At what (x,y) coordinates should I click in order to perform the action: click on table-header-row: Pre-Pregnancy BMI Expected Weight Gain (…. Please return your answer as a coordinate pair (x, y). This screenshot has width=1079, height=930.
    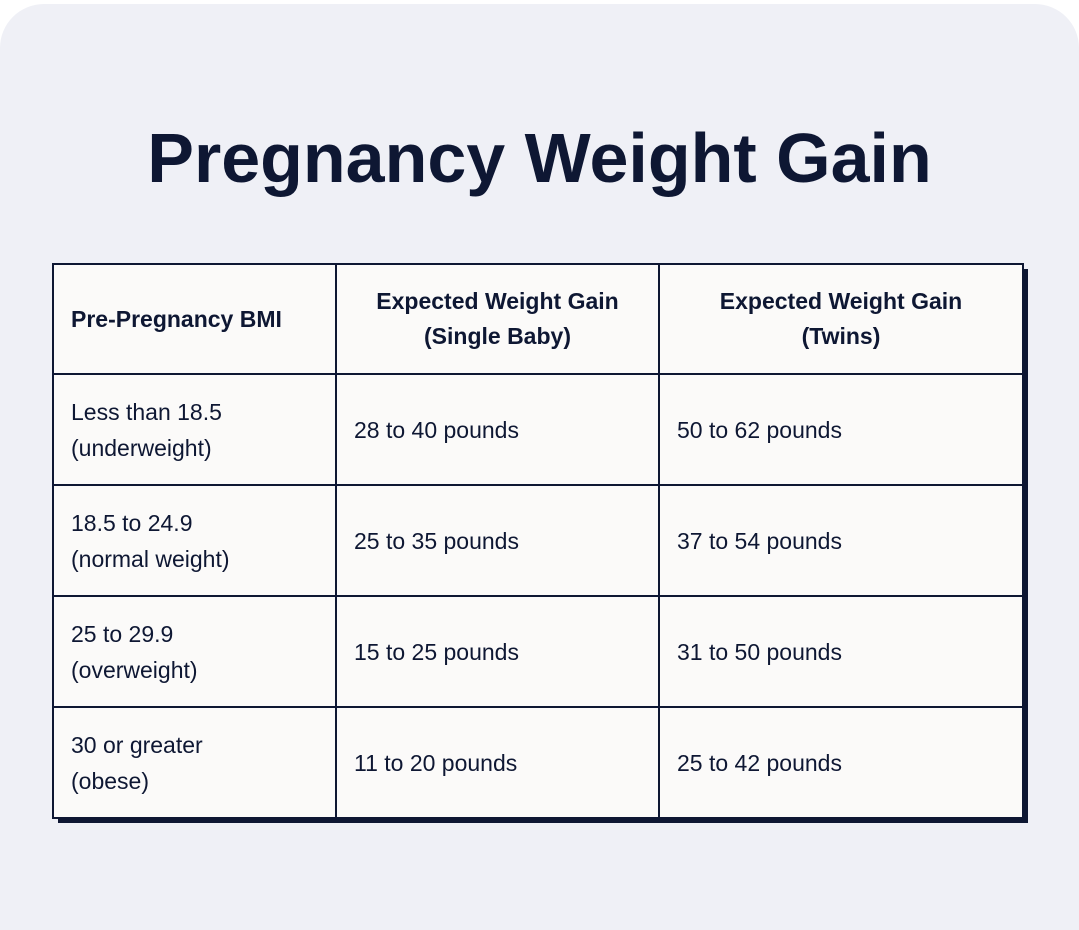
    Looking at the image, I should click on (538, 319).